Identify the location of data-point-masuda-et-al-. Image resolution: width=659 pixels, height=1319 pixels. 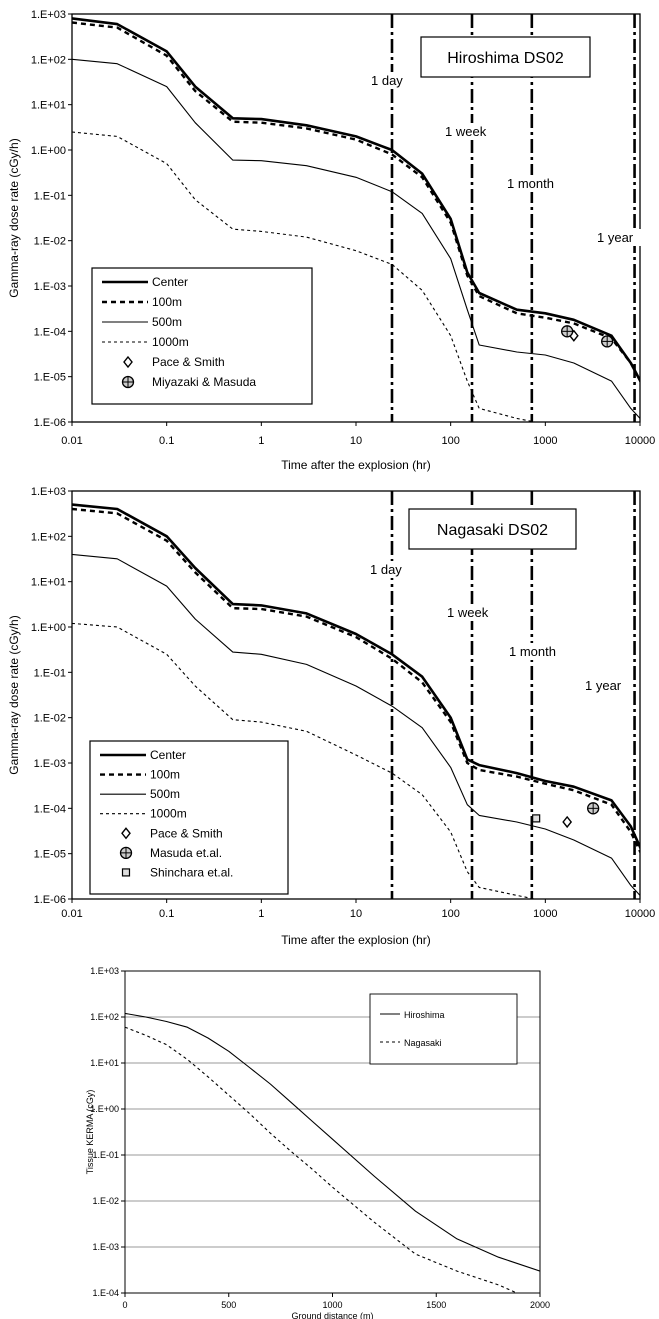
(593, 808).